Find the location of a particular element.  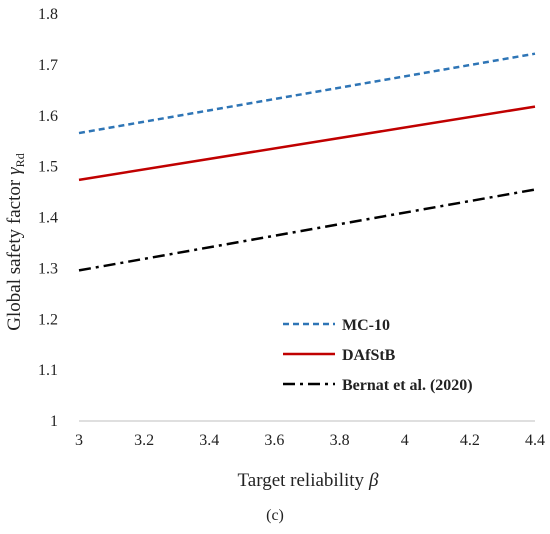

x-tick-label: 3.8 is located at coordinates (340, 440).